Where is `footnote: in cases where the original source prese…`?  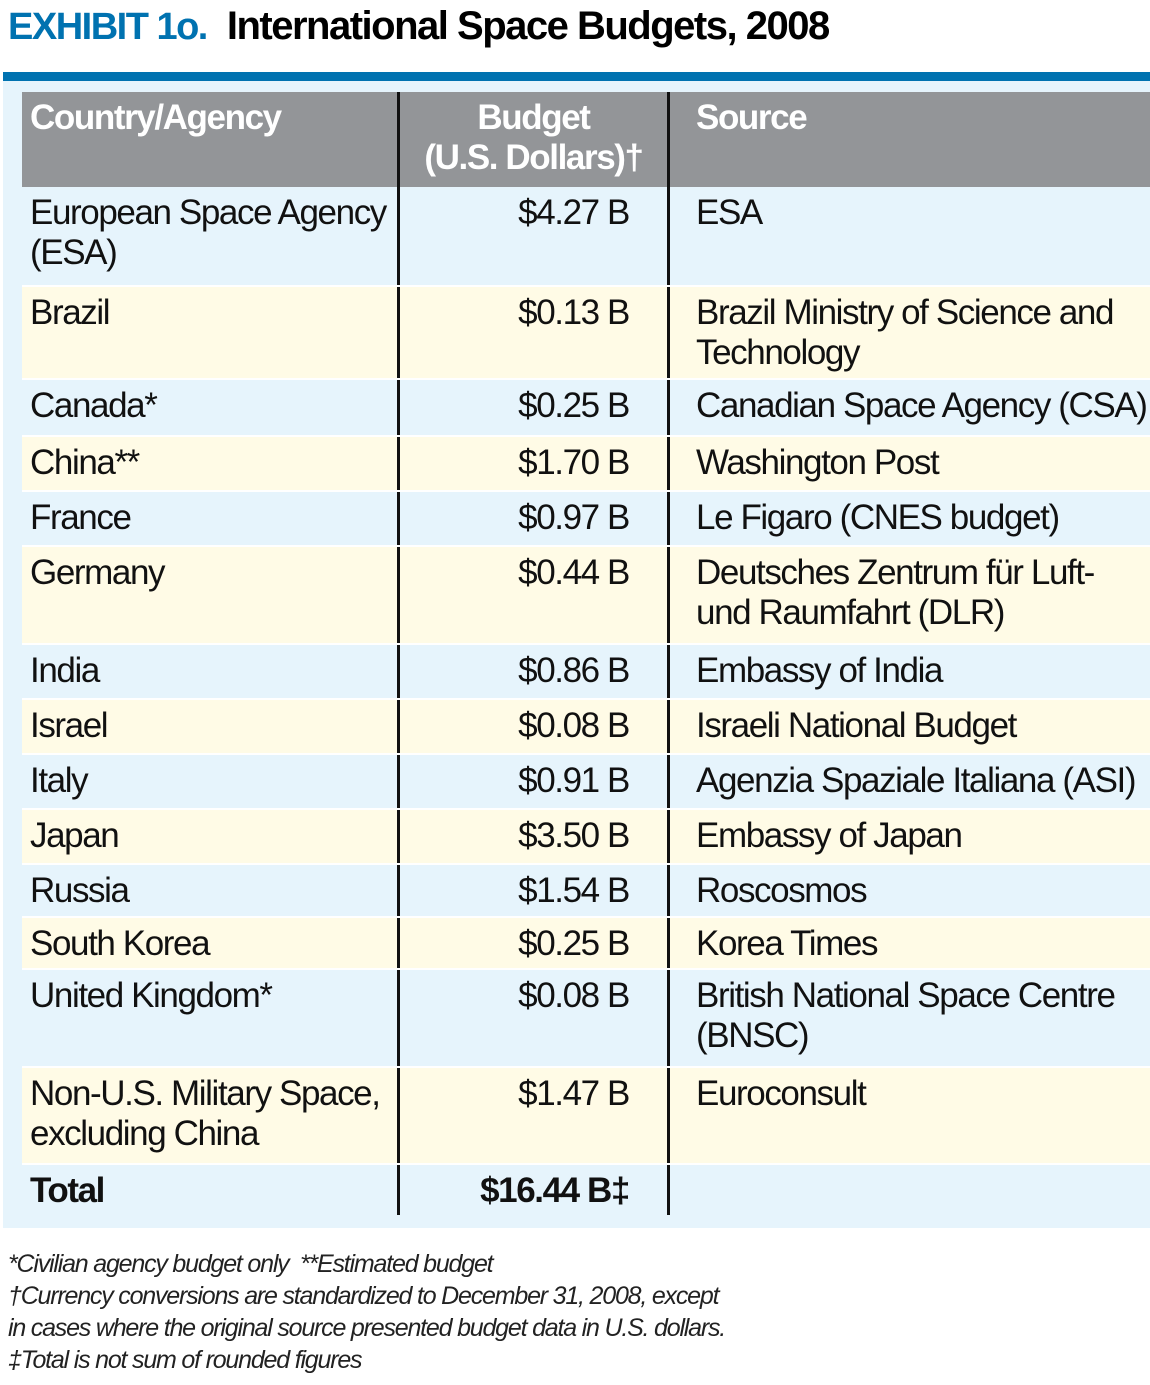 footnote: in cases where the original source prese… is located at coordinates (367, 1328).